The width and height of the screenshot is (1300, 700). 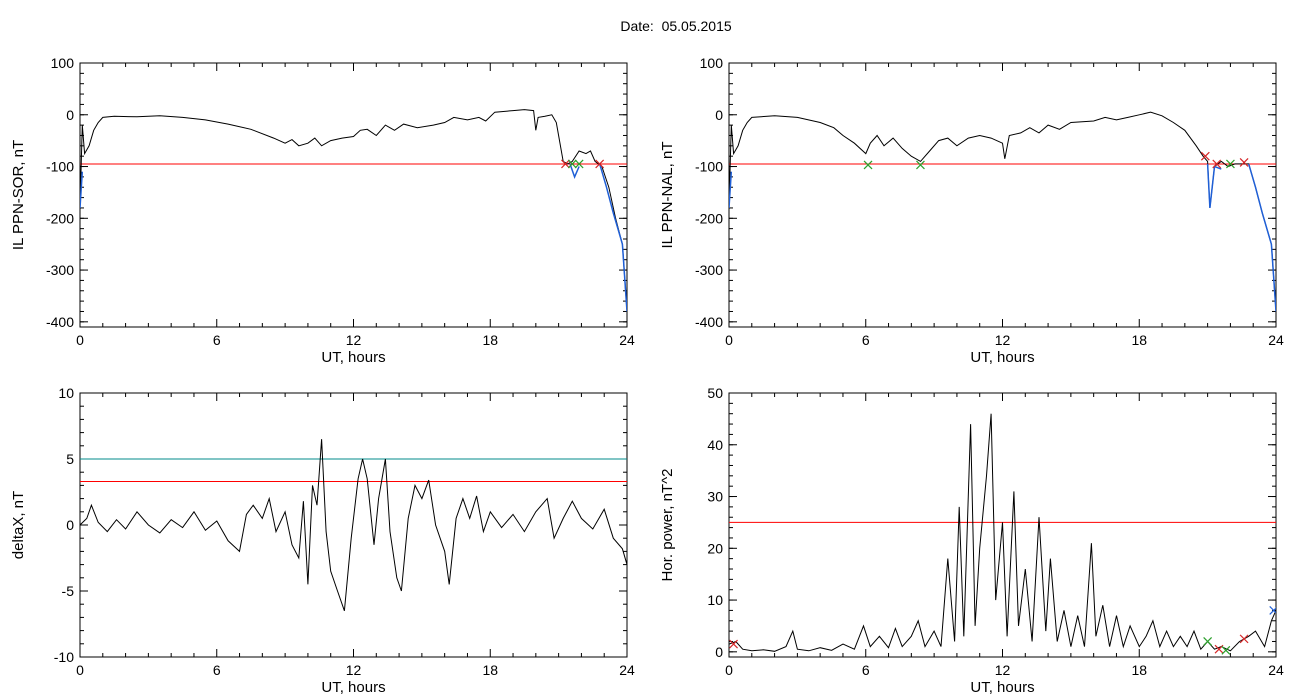 What do you see at coordinates (70, 459) in the screenshot?
I see `y-tick-label: 5` at bounding box center [70, 459].